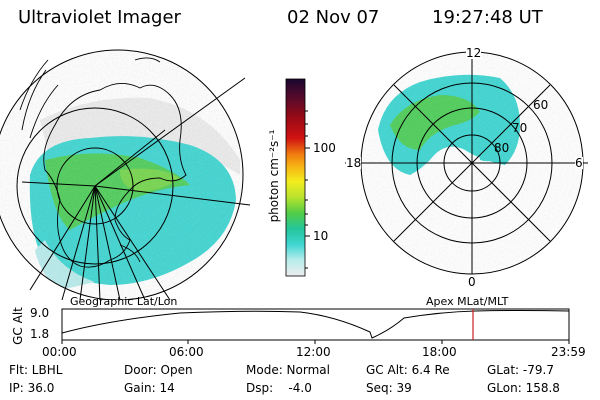 The image size is (600, 400). Describe the element at coordinates (472, 282) in the screenshot. I see `mlt-label-0: 0` at that location.